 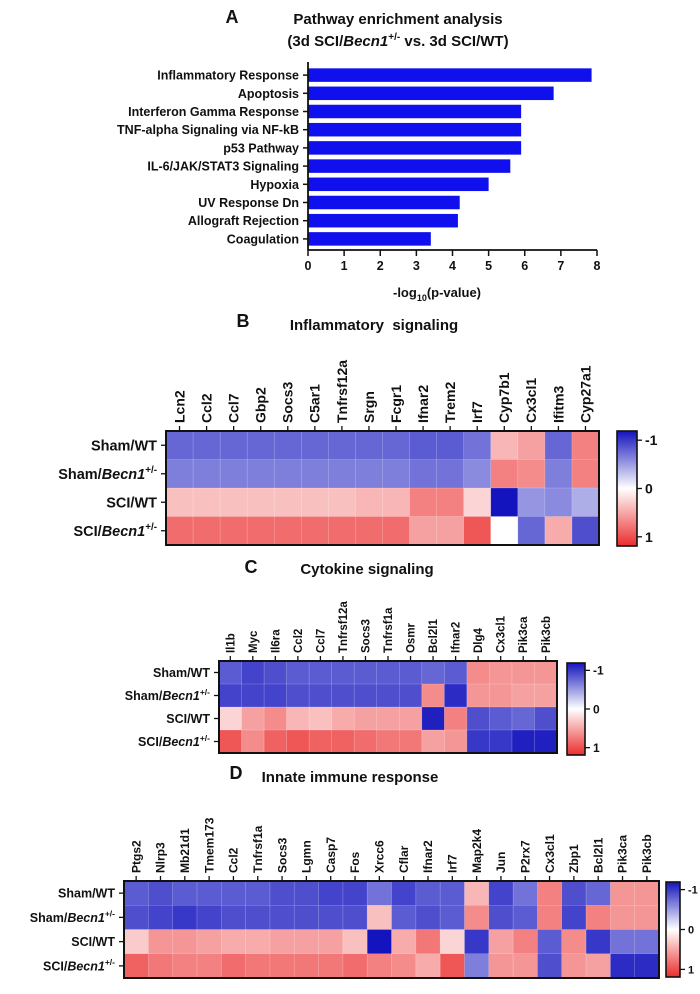 I want to click on panel-a-title-line1: Pathway enrichment analysis, so click(x=397, y=19).